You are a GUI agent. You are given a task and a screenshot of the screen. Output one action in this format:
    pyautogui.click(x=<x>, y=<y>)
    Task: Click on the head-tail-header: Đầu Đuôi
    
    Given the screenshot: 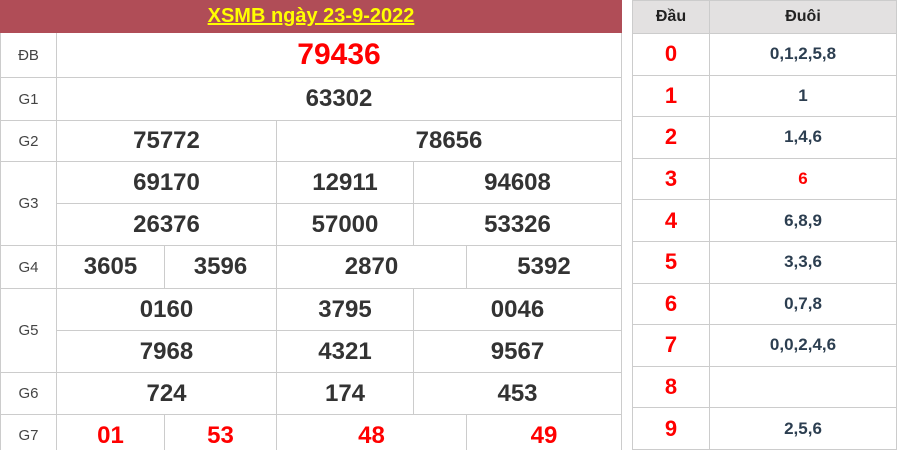 What is the action you would take?
    pyautogui.click(x=764, y=17)
    